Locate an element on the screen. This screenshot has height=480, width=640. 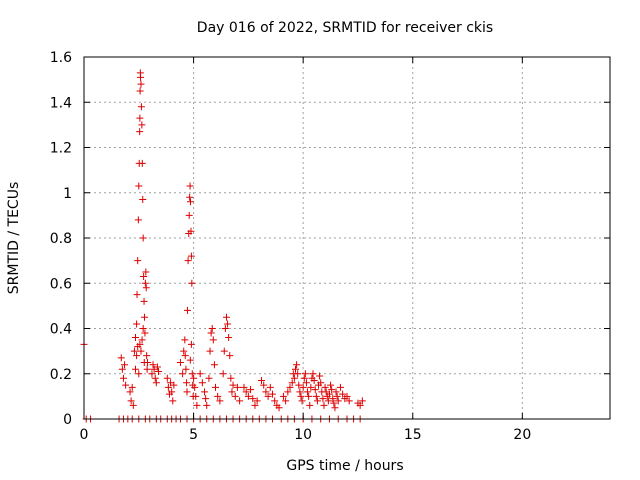
y-tick-label: 0.6 is located at coordinates (61, 284).